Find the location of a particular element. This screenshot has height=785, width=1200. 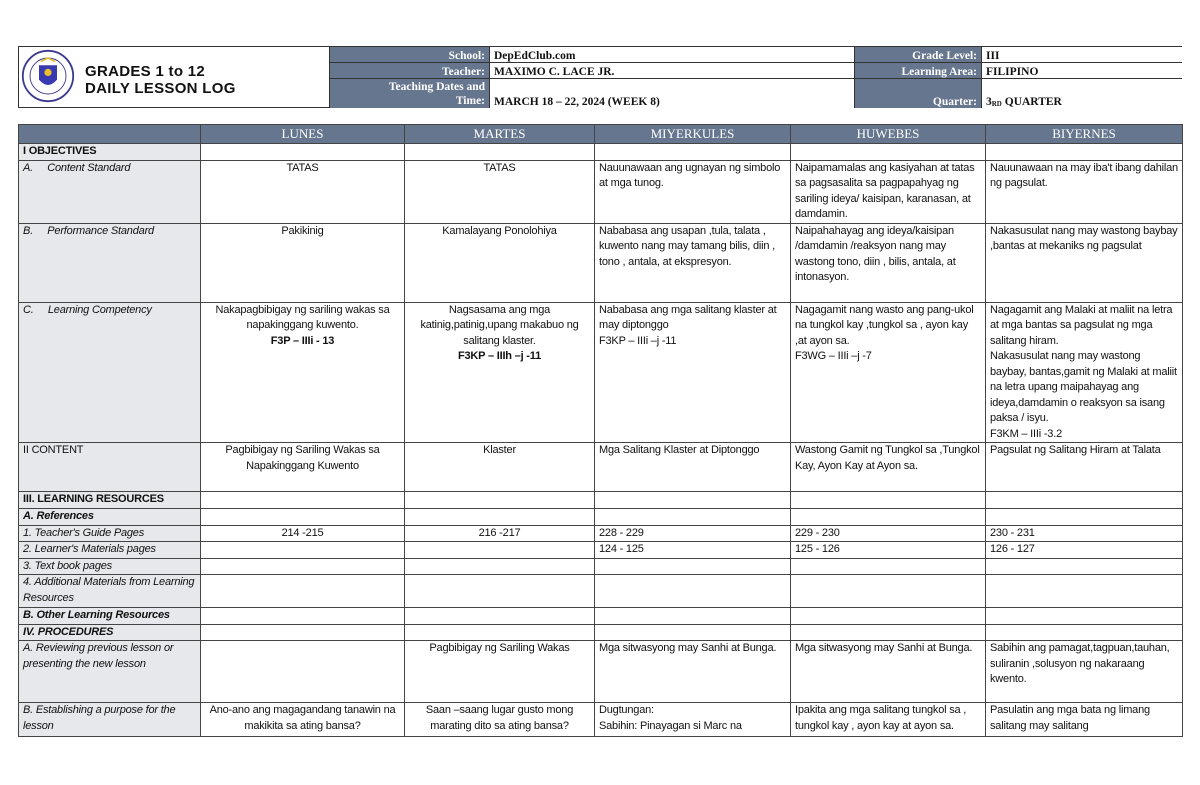

dates-value: MARCH 18 – 22, 2024 (WEEK 8) is located at coordinates (671, 93).